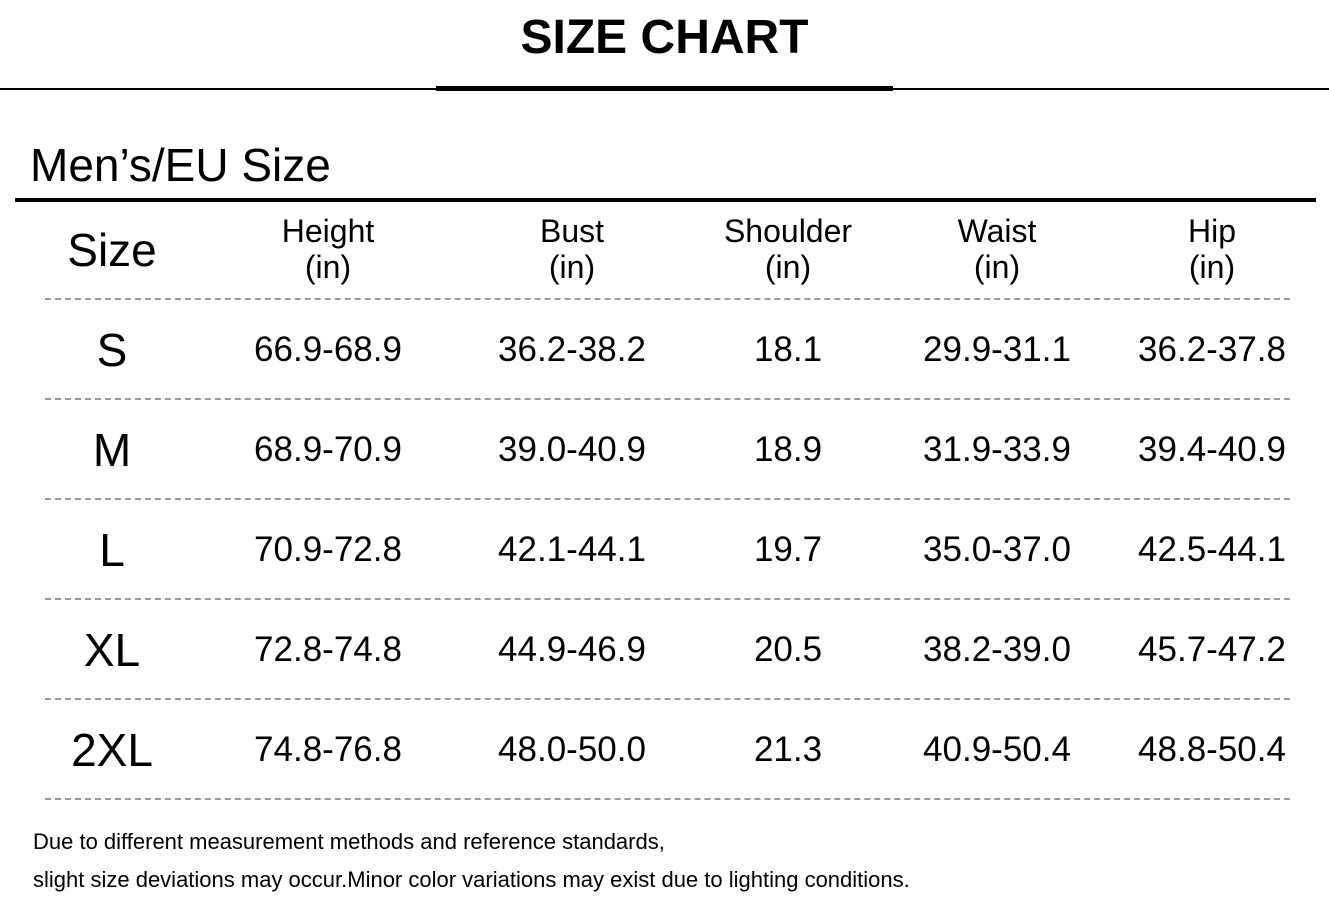  I want to click on measurement: 72.8-74.8, so click(328, 649).